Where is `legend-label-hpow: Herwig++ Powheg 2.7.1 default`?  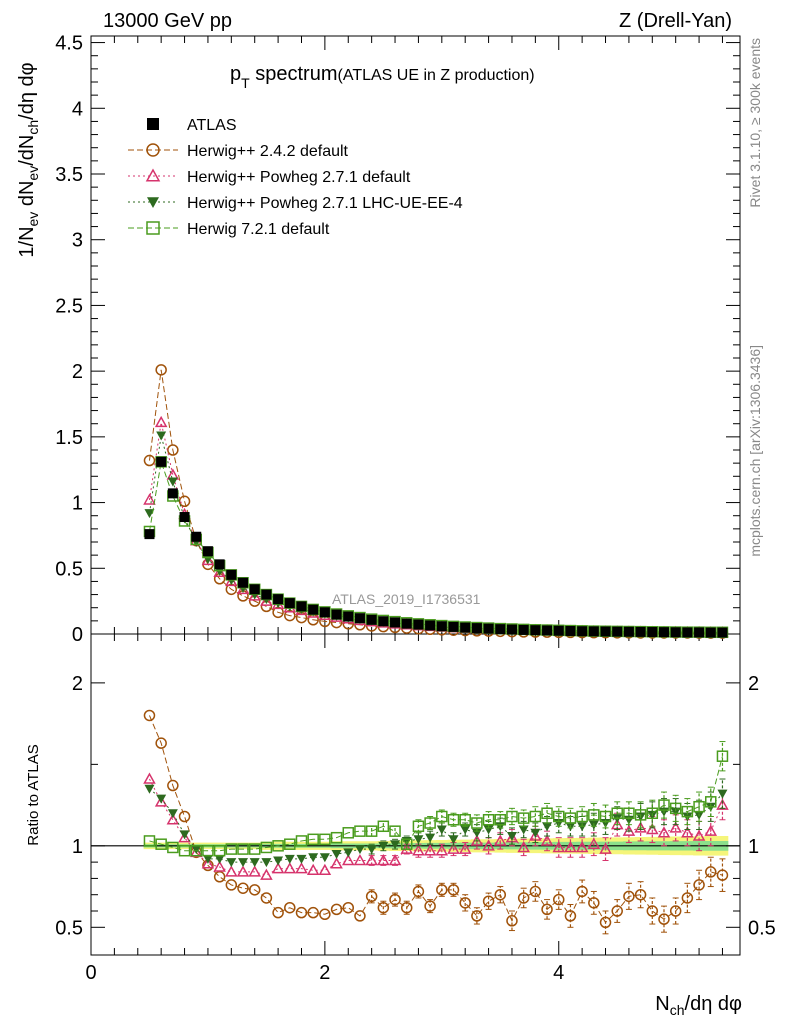 legend-label-hpow: Herwig++ Powheg 2.7.1 default is located at coordinates (299, 177).